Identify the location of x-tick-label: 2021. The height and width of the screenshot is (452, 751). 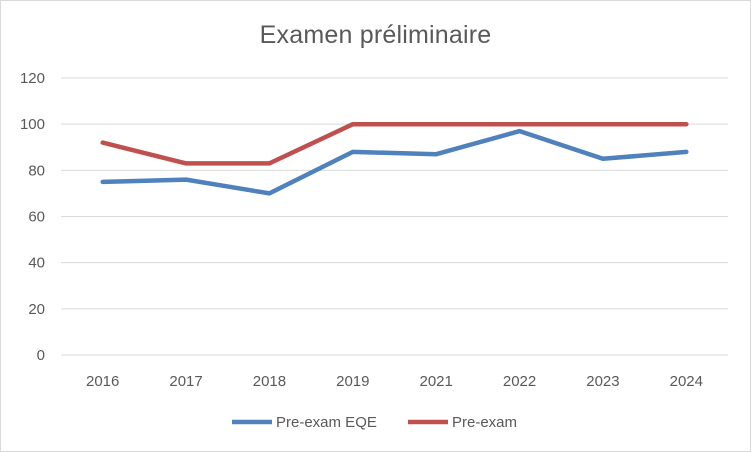
(436, 381).